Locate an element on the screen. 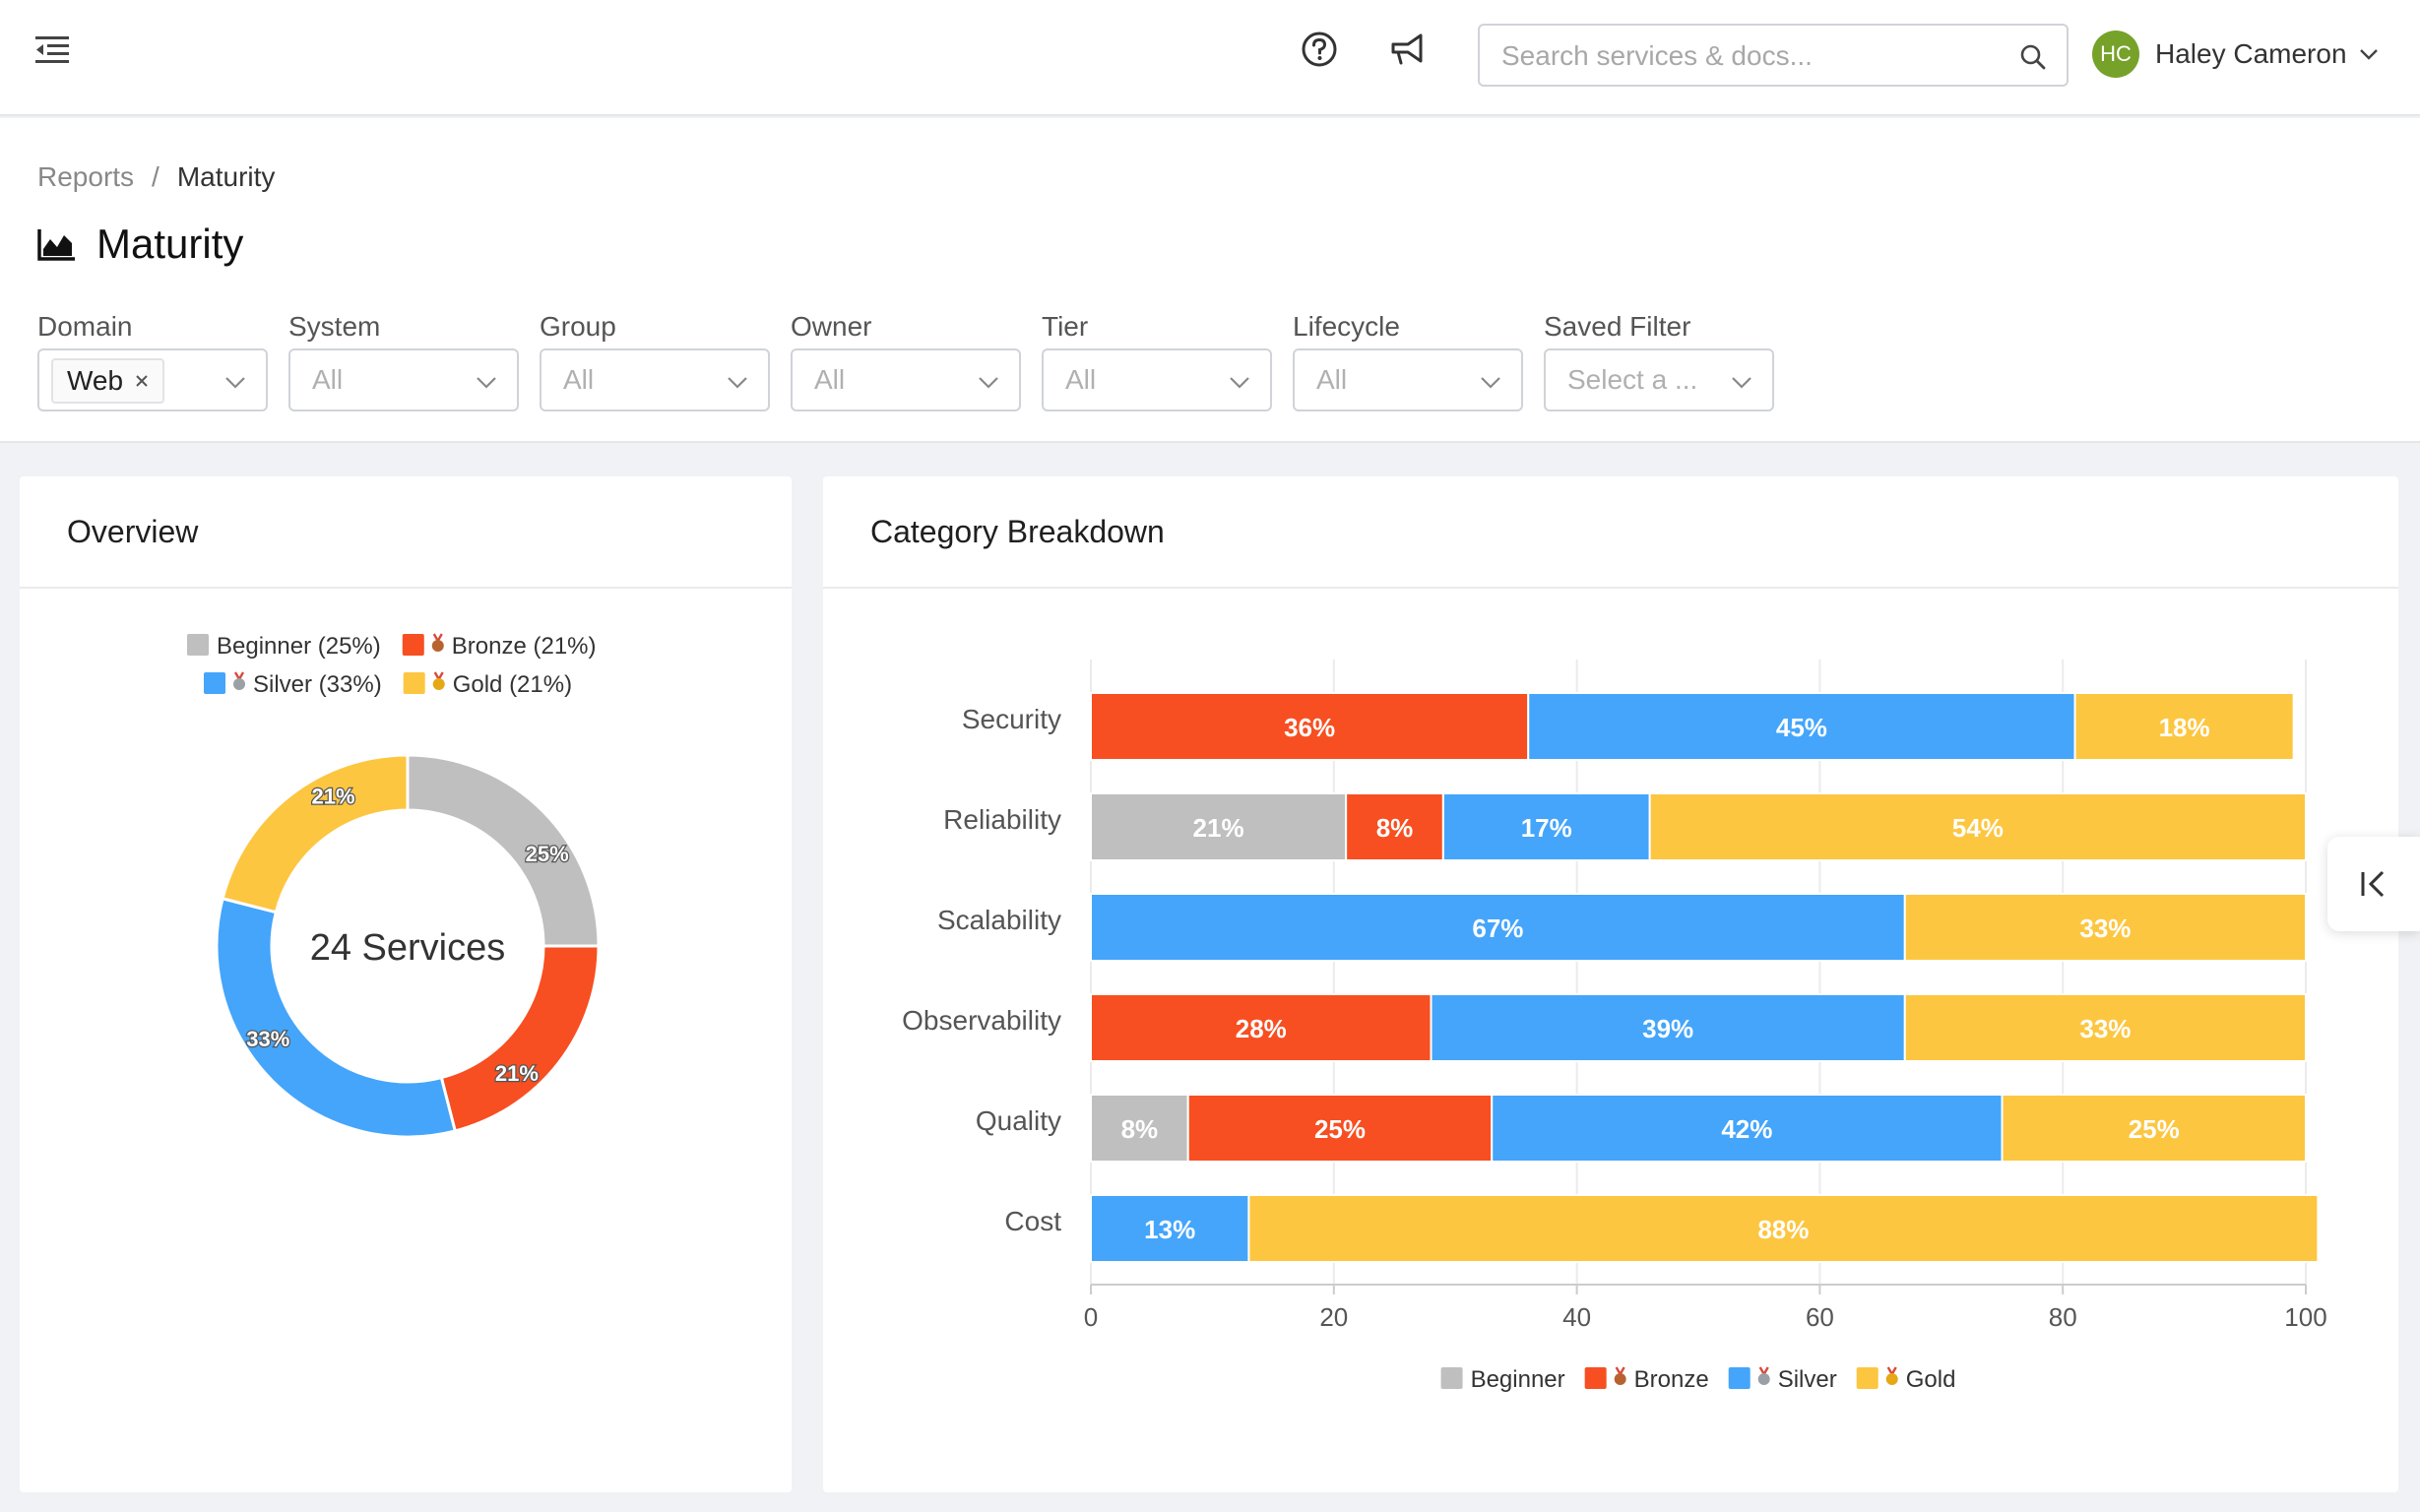  breadcrumb-current: Maturity is located at coordinates (226, 176).